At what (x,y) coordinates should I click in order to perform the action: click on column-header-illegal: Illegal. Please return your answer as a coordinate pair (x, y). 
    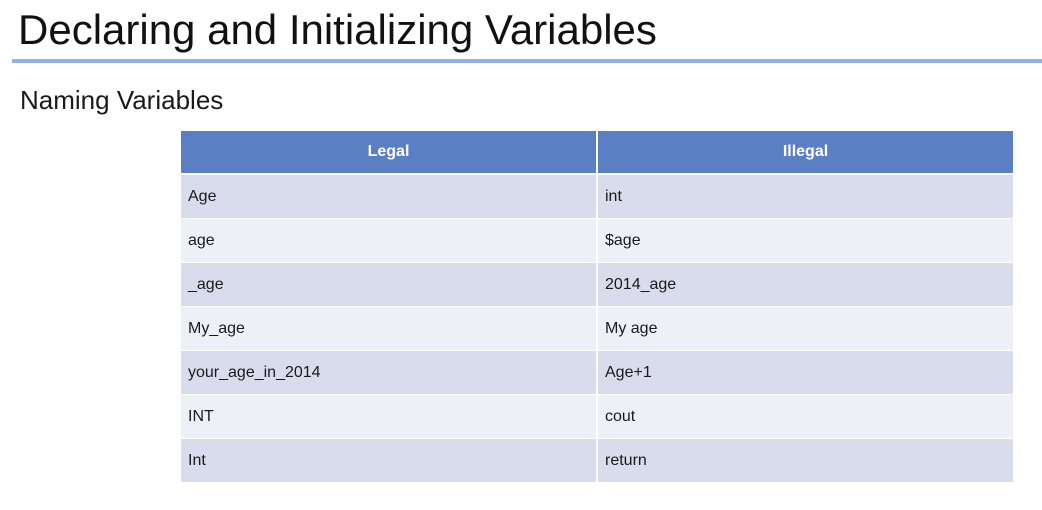
    Looking at the image, I should click on (805, 153).